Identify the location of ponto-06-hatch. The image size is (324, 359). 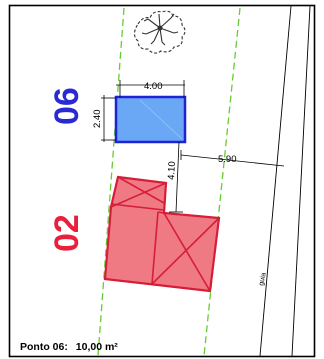
(161, 119).